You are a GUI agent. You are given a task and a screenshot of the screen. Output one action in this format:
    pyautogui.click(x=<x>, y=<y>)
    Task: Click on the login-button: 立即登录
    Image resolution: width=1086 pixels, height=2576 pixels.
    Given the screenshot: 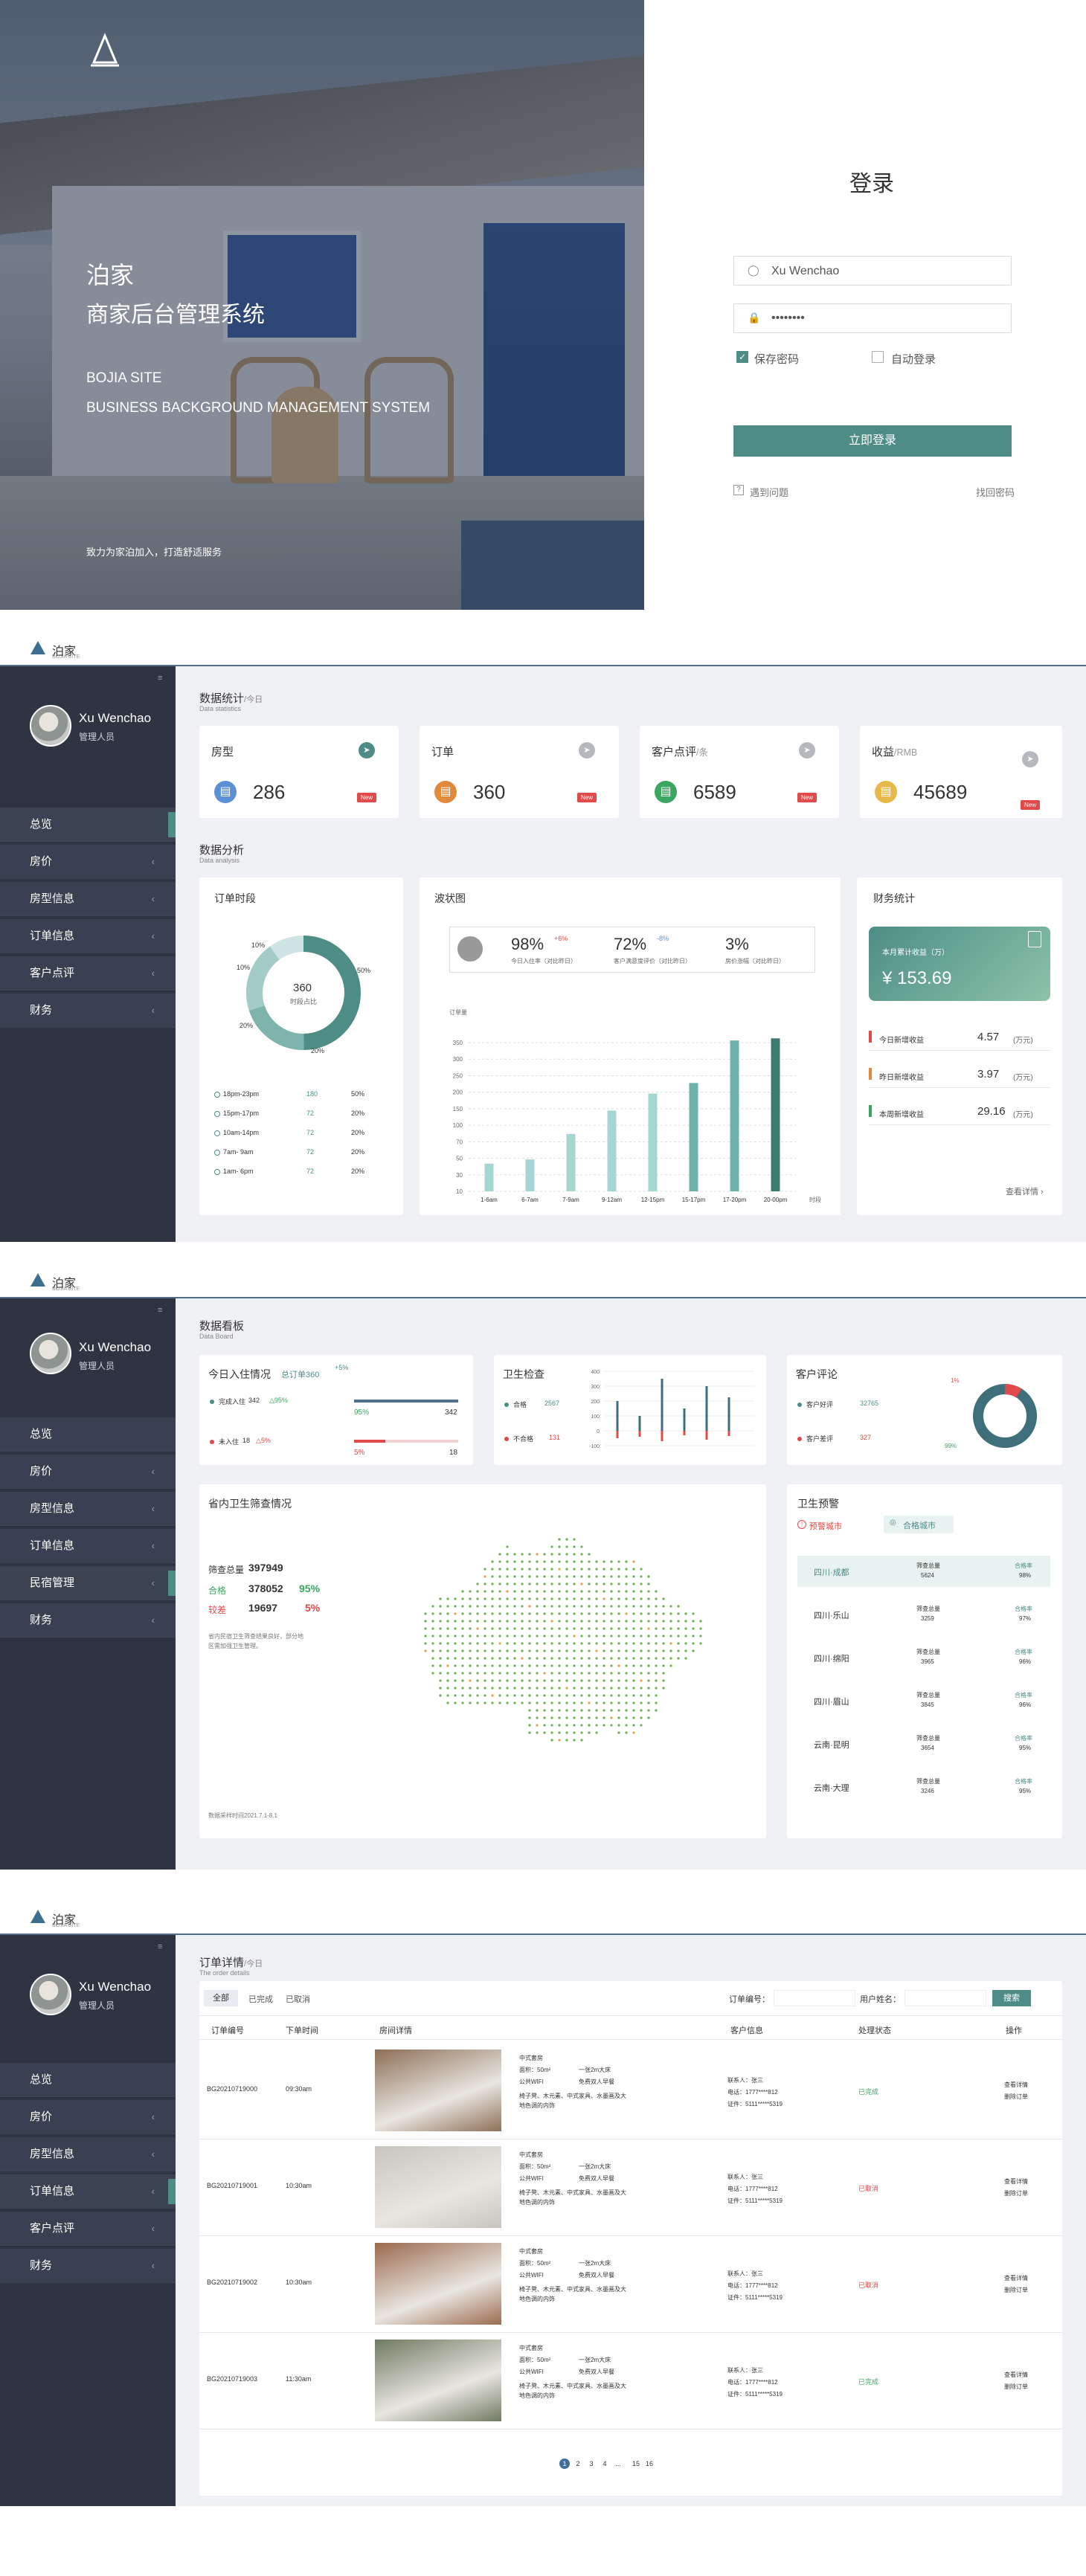 What is the action you would take?
    pyautogui.click(x=872, y=441)
    